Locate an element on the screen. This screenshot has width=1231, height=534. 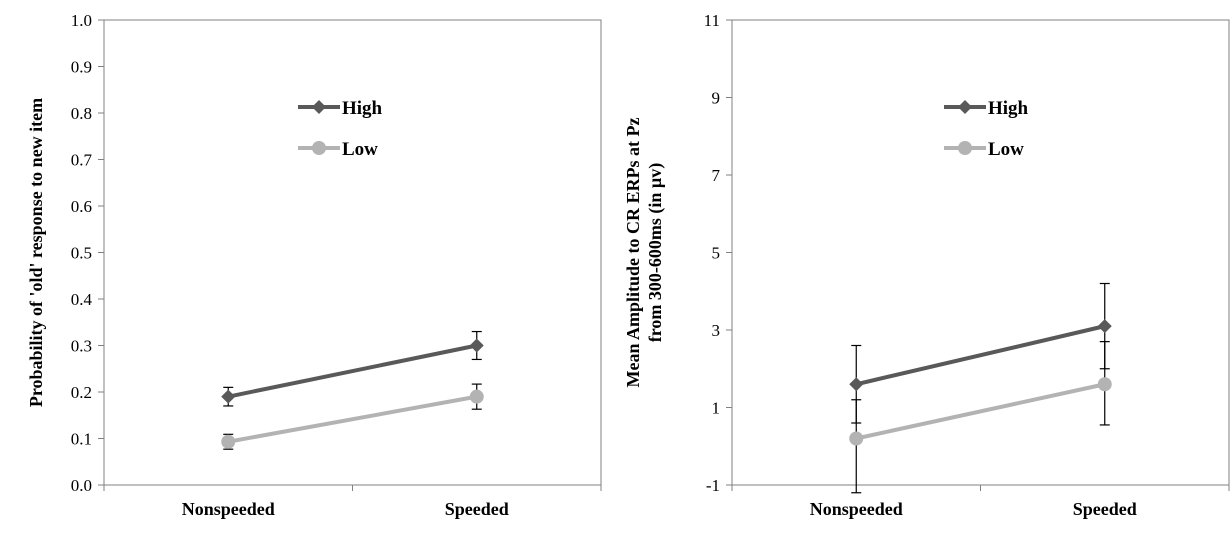
y-axis-label: from 300-600ms (in µv) is located at coordinates (655, 253).